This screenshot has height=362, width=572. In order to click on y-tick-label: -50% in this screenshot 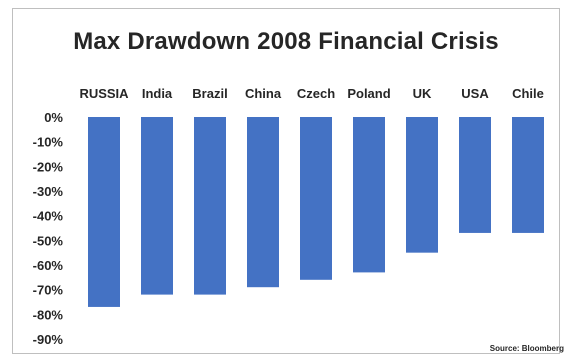, I will do `click(48, 240)`.